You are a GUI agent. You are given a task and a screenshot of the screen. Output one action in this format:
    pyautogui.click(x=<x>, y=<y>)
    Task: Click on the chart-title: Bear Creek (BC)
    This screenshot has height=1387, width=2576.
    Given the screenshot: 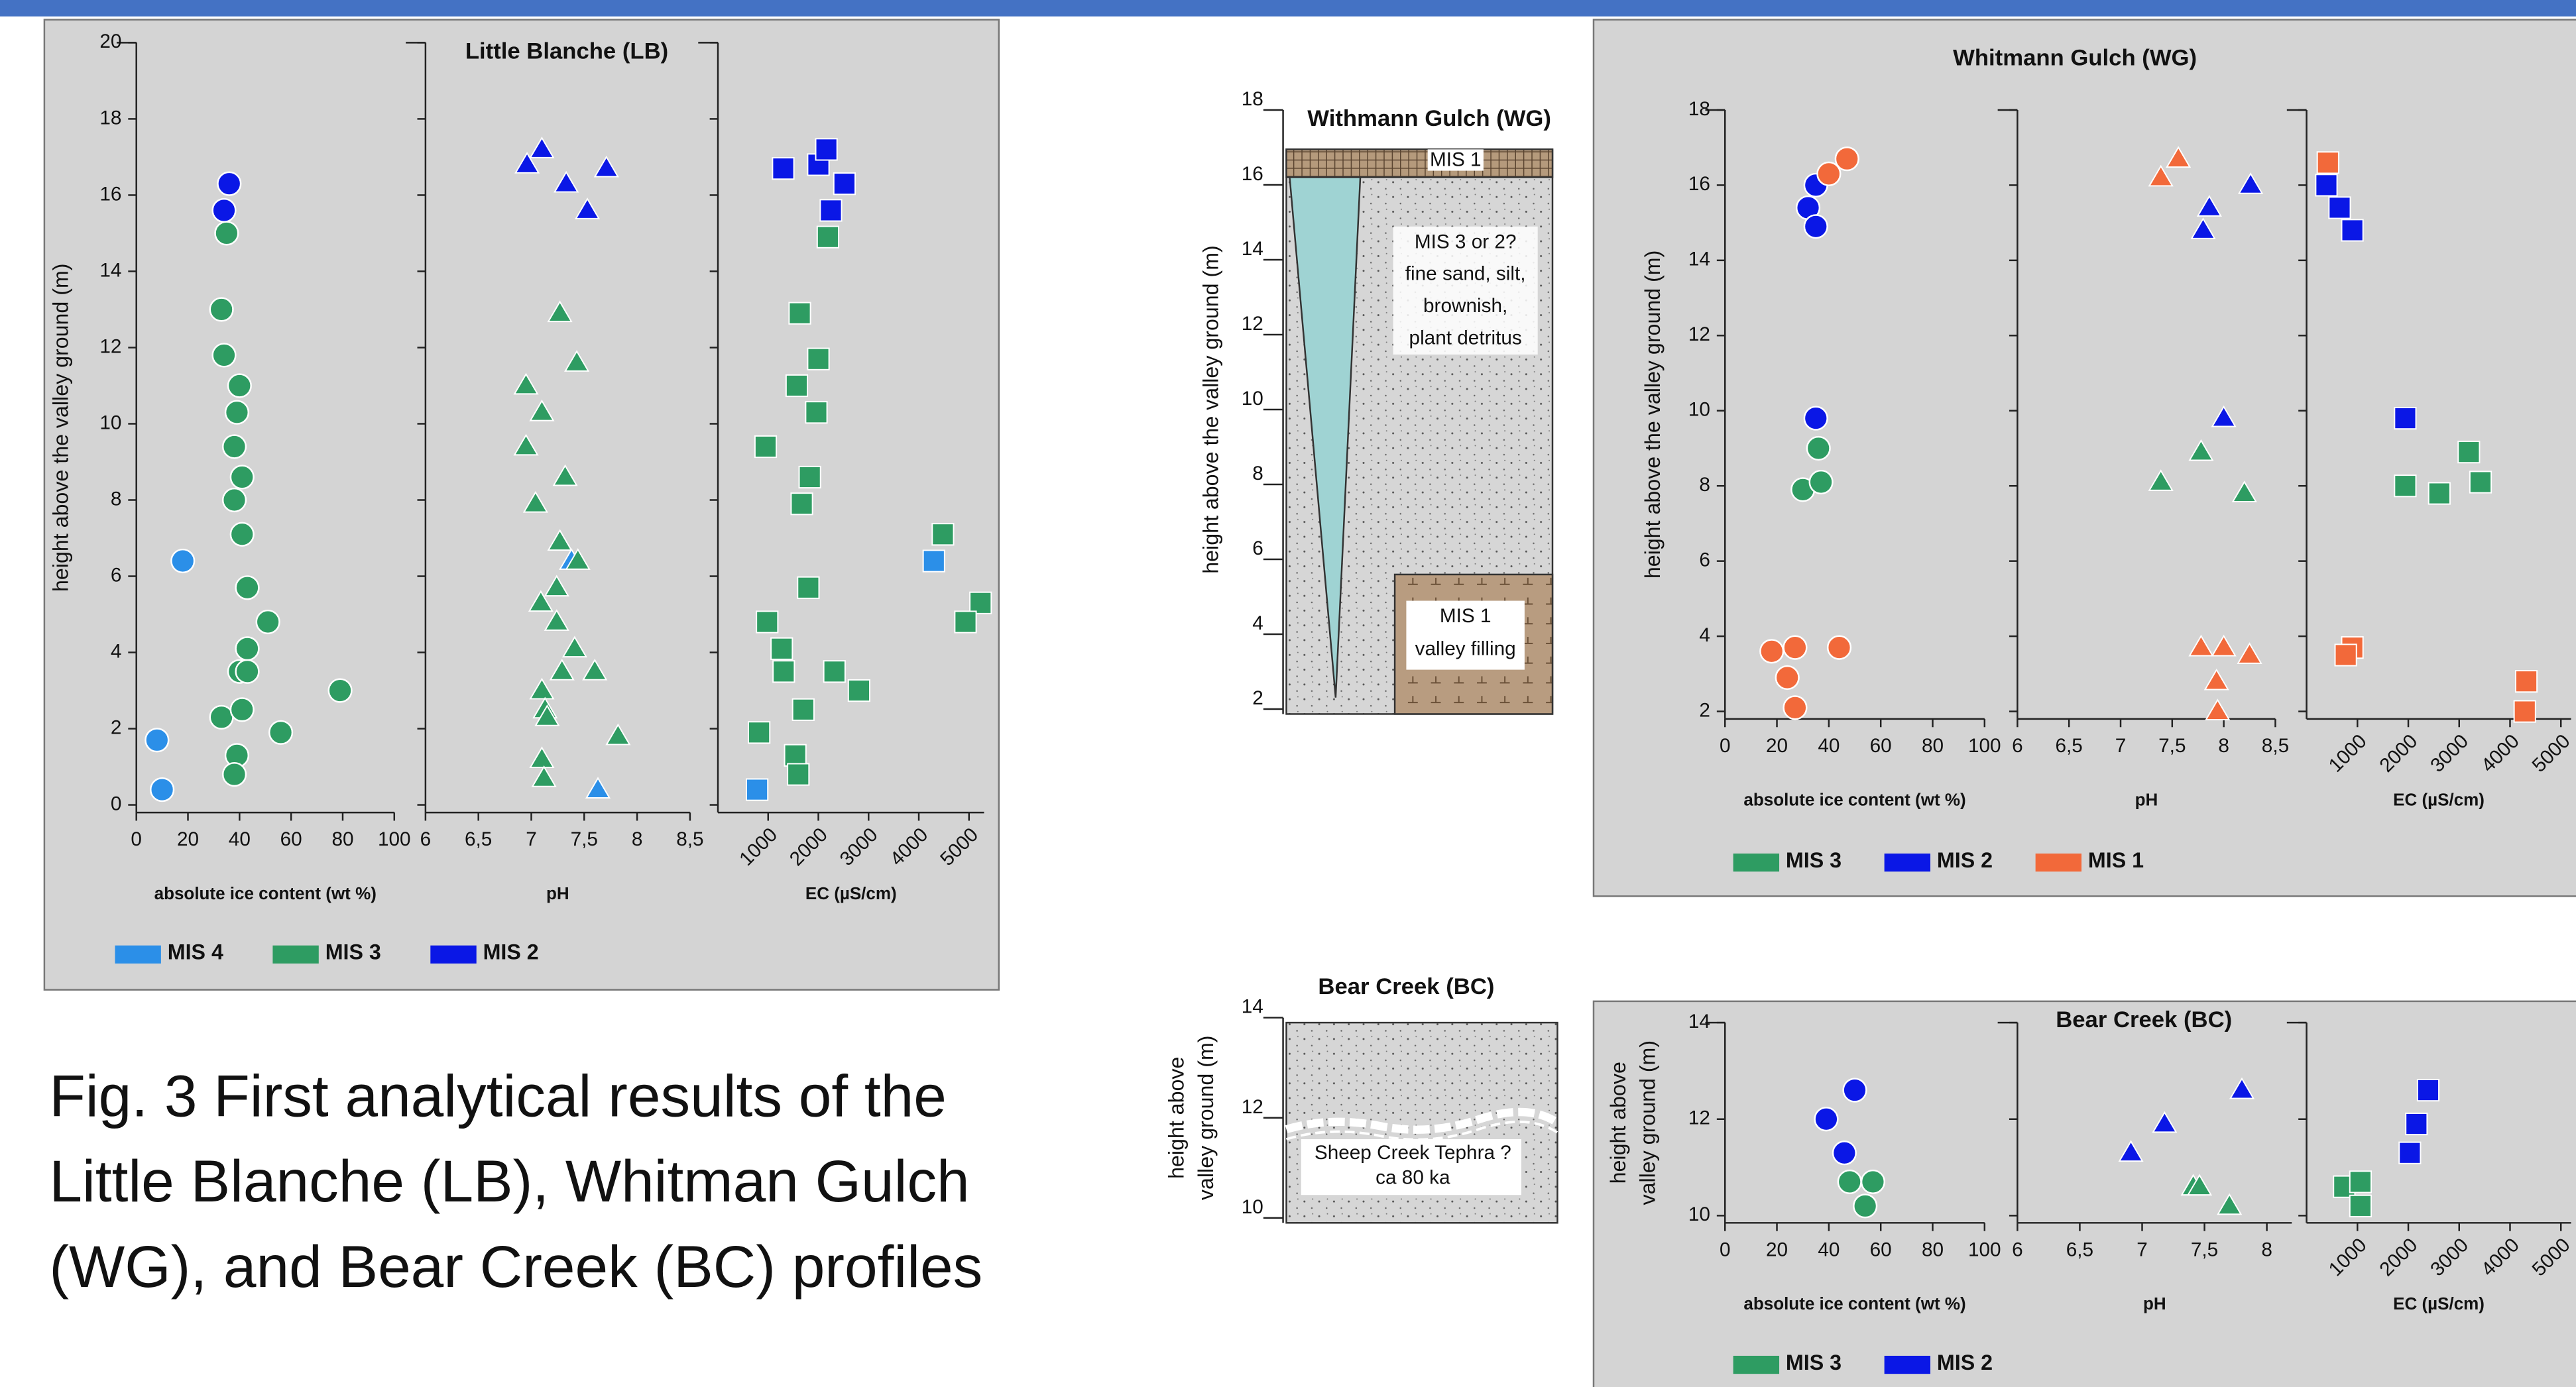 What is the action you would take?
    pyautogui.click(x=2144, y=1019)
    